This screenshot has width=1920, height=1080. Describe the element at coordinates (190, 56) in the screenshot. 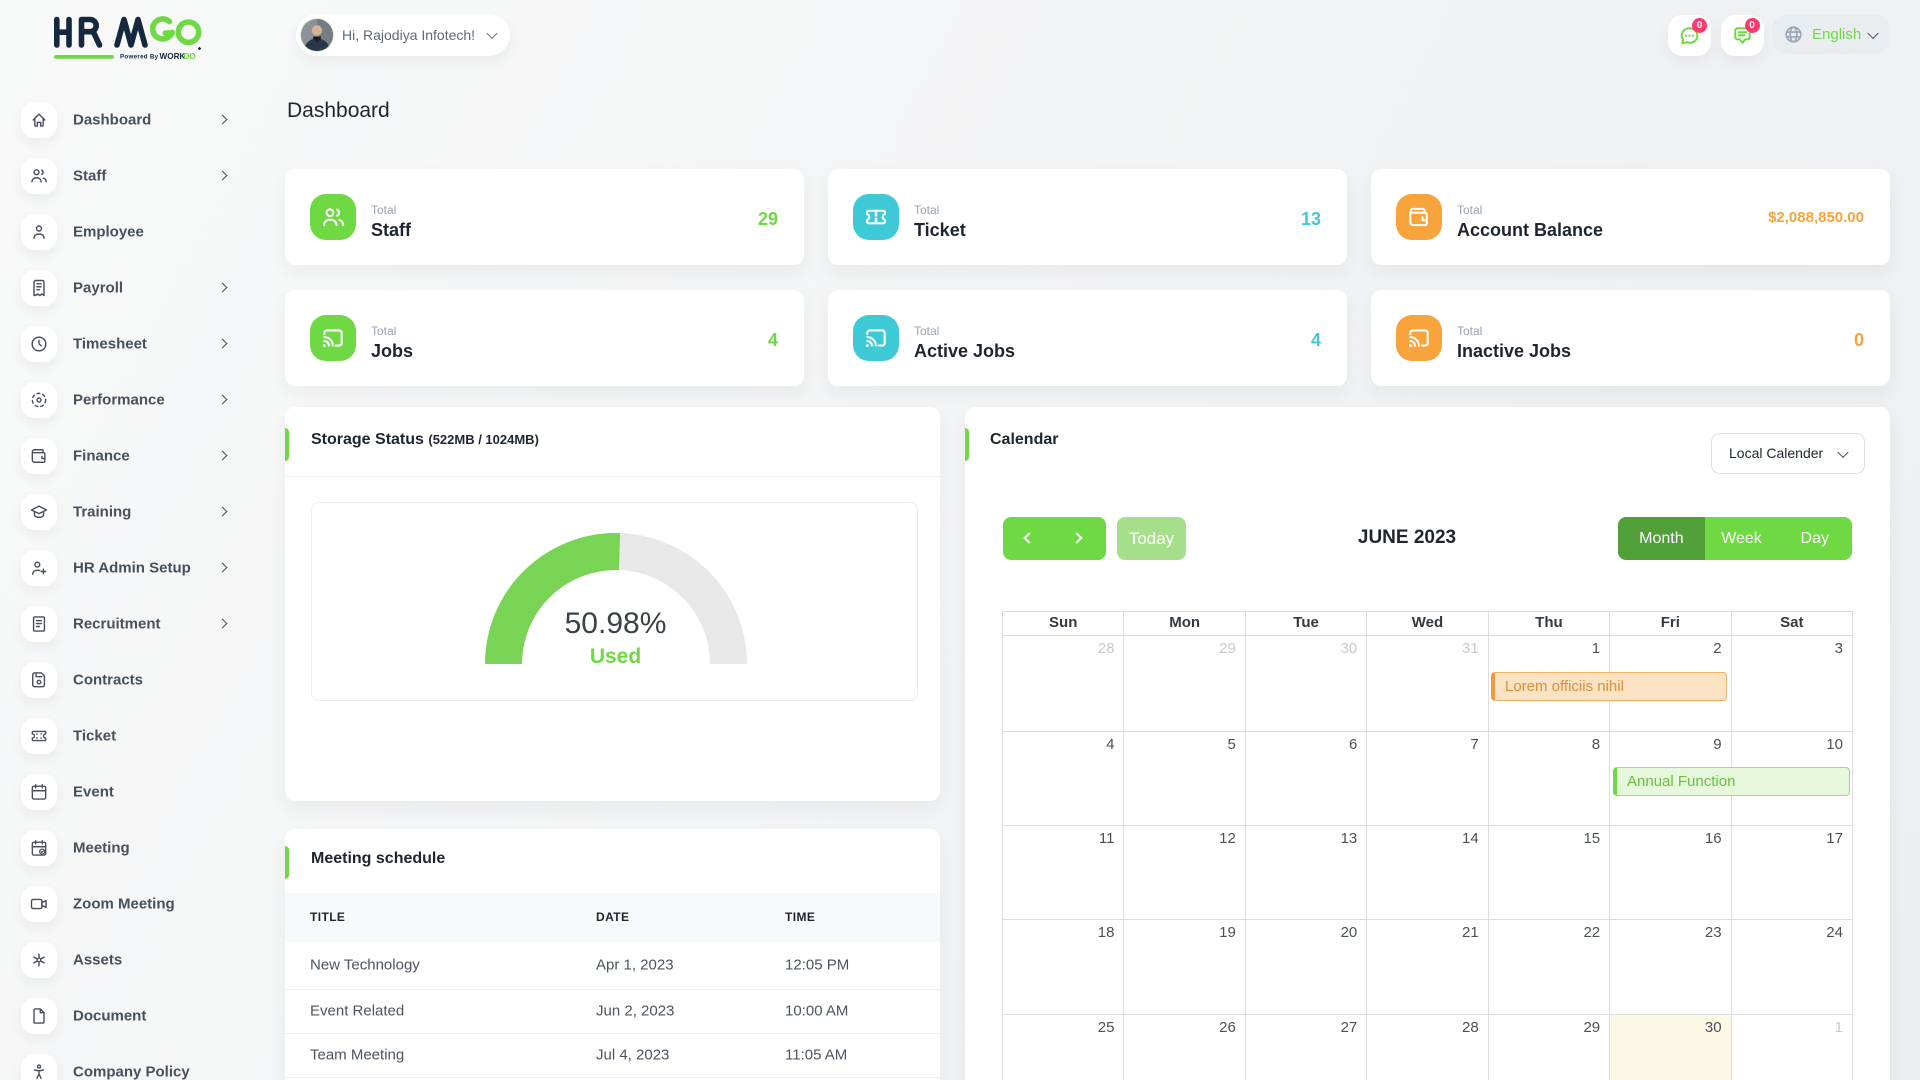

I see `svg-text: DO` at that location.